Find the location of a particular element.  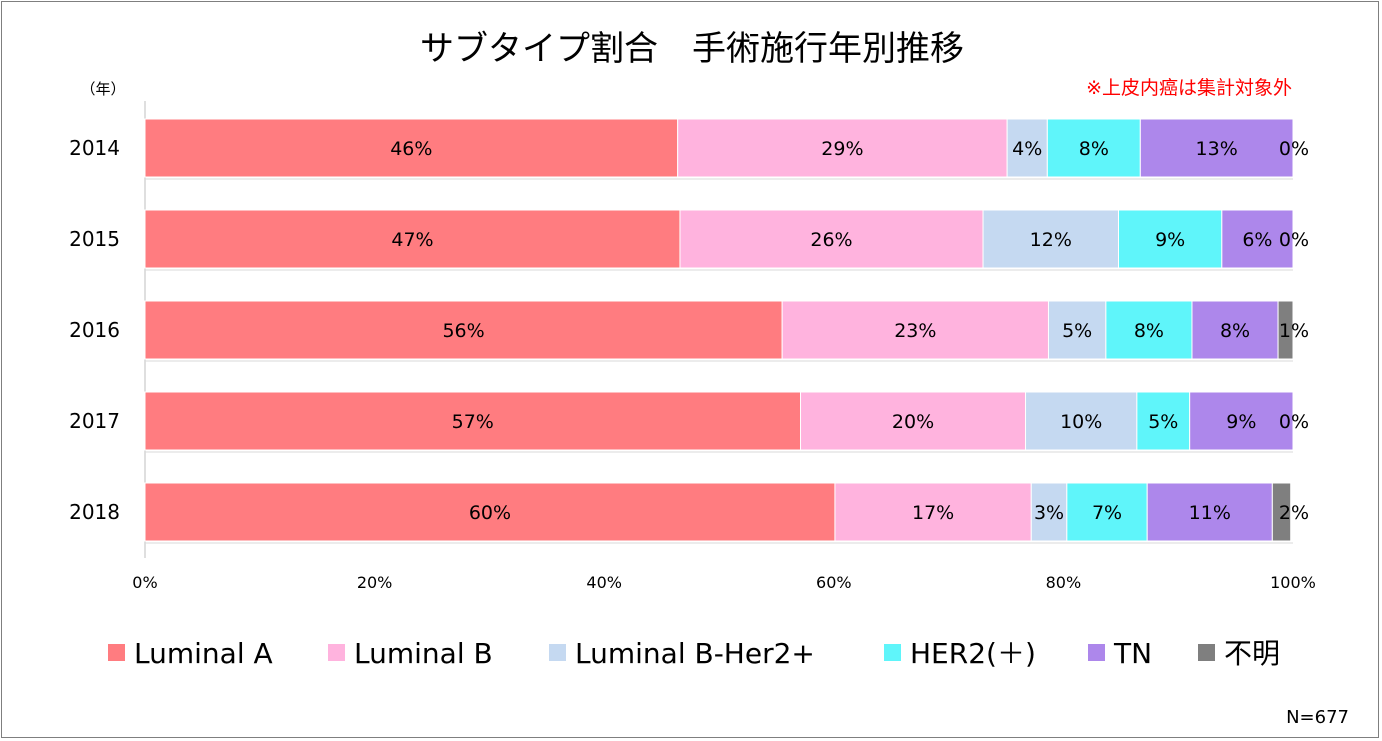

x-tick-label: 60% is located at coordinates (834, 582).